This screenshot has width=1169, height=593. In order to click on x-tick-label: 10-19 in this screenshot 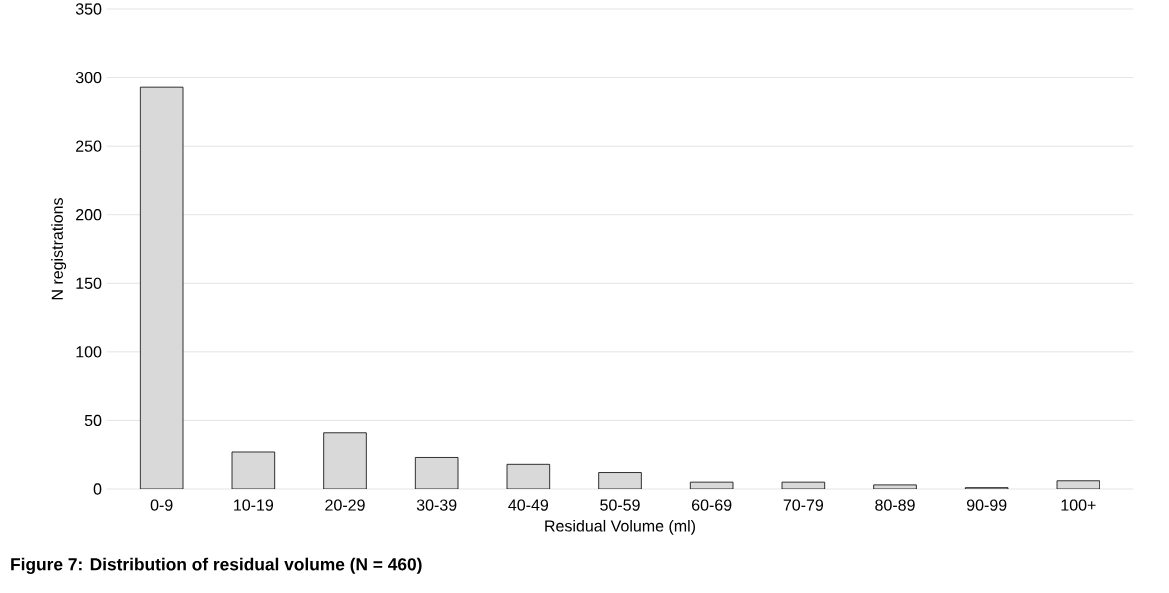, I will do `click(254, 505)`.